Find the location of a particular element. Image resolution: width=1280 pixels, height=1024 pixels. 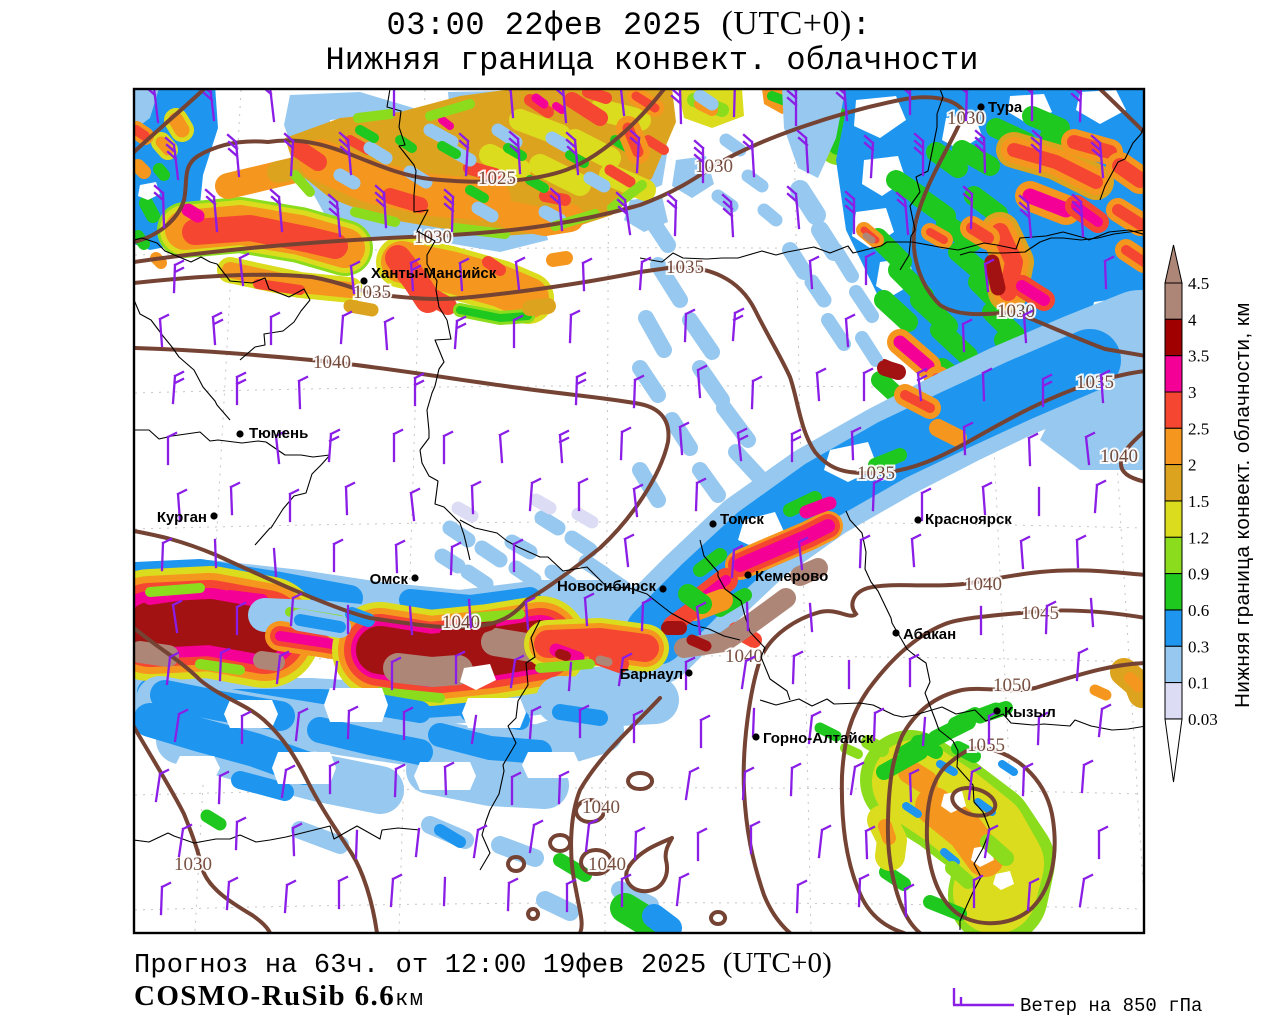

svg-text: 0.3 is located at coordinates (1198, 646).